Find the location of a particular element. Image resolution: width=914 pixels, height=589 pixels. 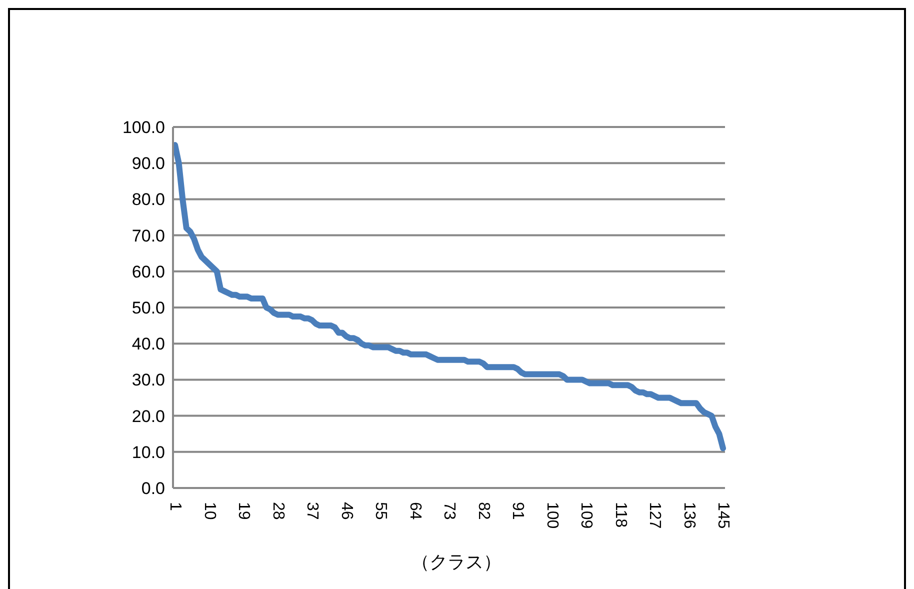

x-tick-label: 1 is located at coordinates (175, 506).